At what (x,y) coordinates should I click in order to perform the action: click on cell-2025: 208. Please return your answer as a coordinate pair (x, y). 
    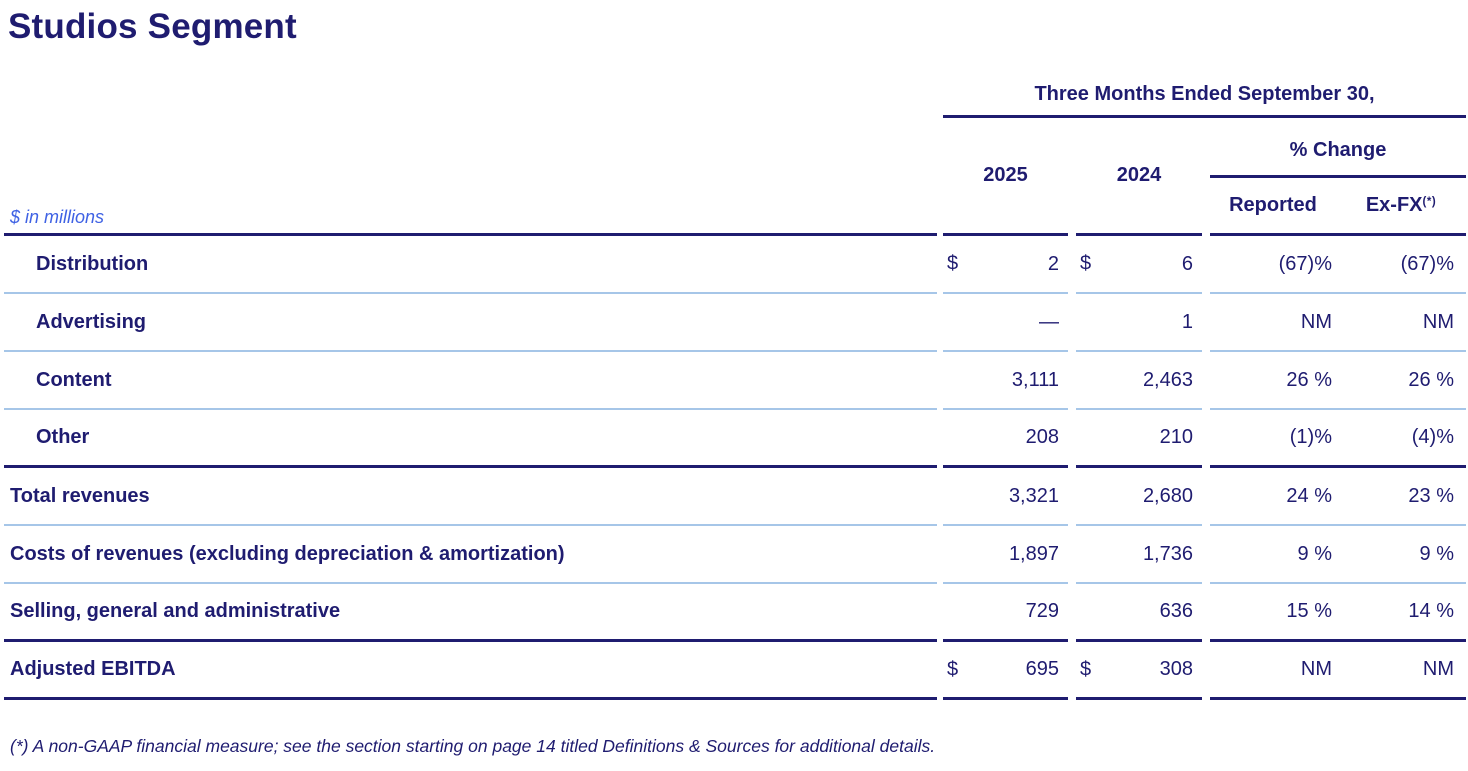
    Looking at the image, I should click on (1005, 439).